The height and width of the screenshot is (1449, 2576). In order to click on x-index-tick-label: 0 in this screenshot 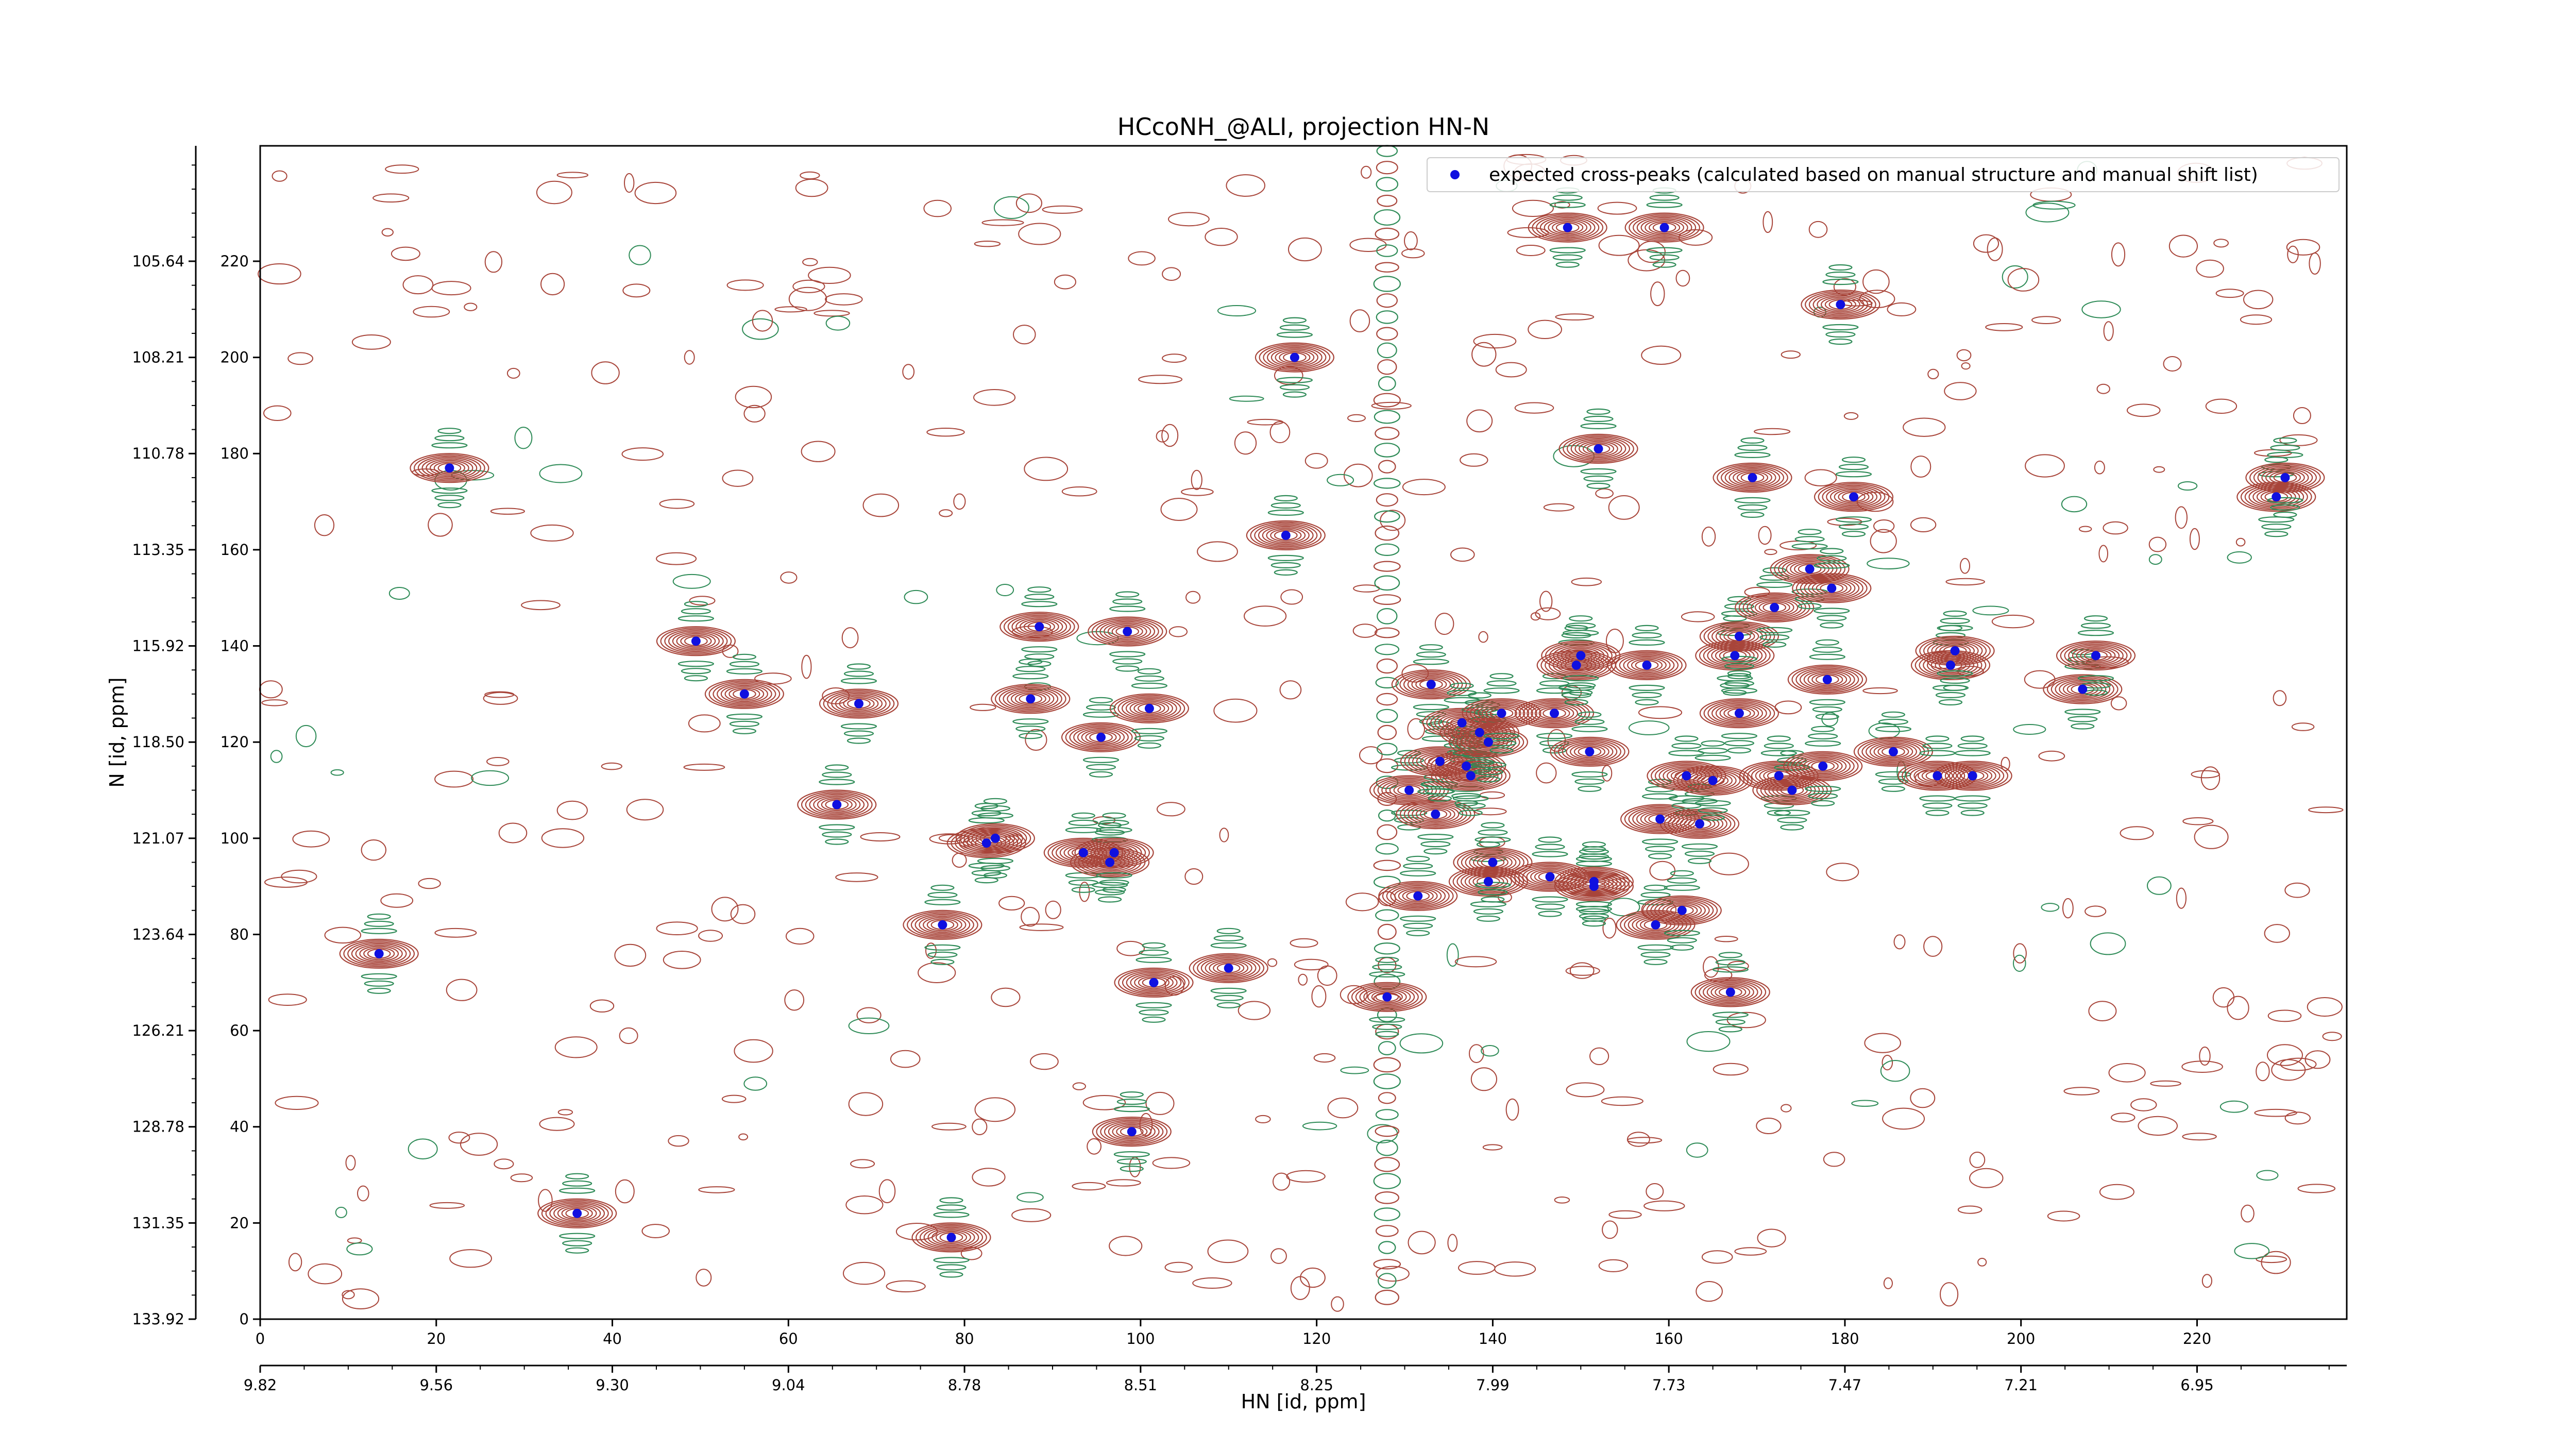, I will do `click(260, 1338)`.